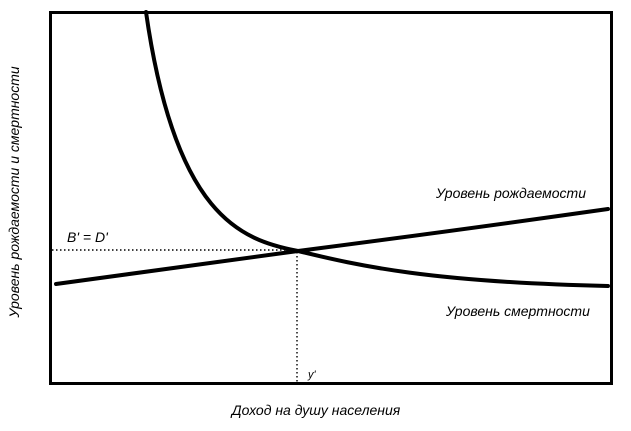 This screenshot has height=431, width=631. Describe the element at coordinates (88, 237) in the screenshot. I see `equilibrium-label: B' = D'` at that location.